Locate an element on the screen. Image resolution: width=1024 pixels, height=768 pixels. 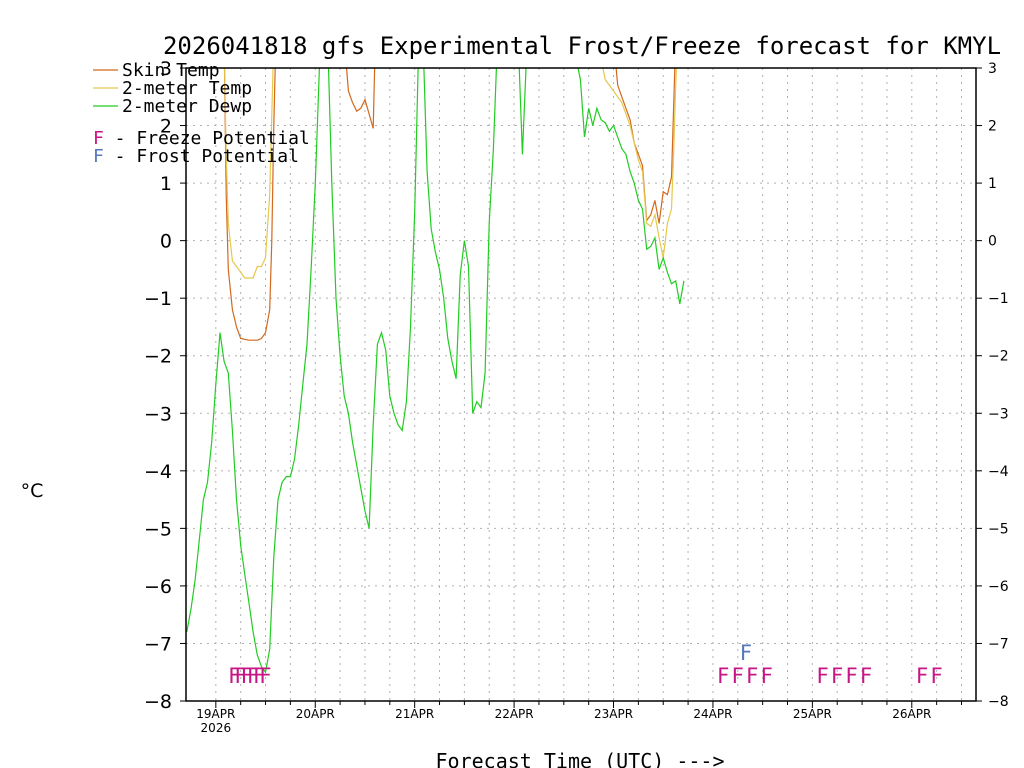
x-tick-label: 26APR is located at coordinates (911, 714).